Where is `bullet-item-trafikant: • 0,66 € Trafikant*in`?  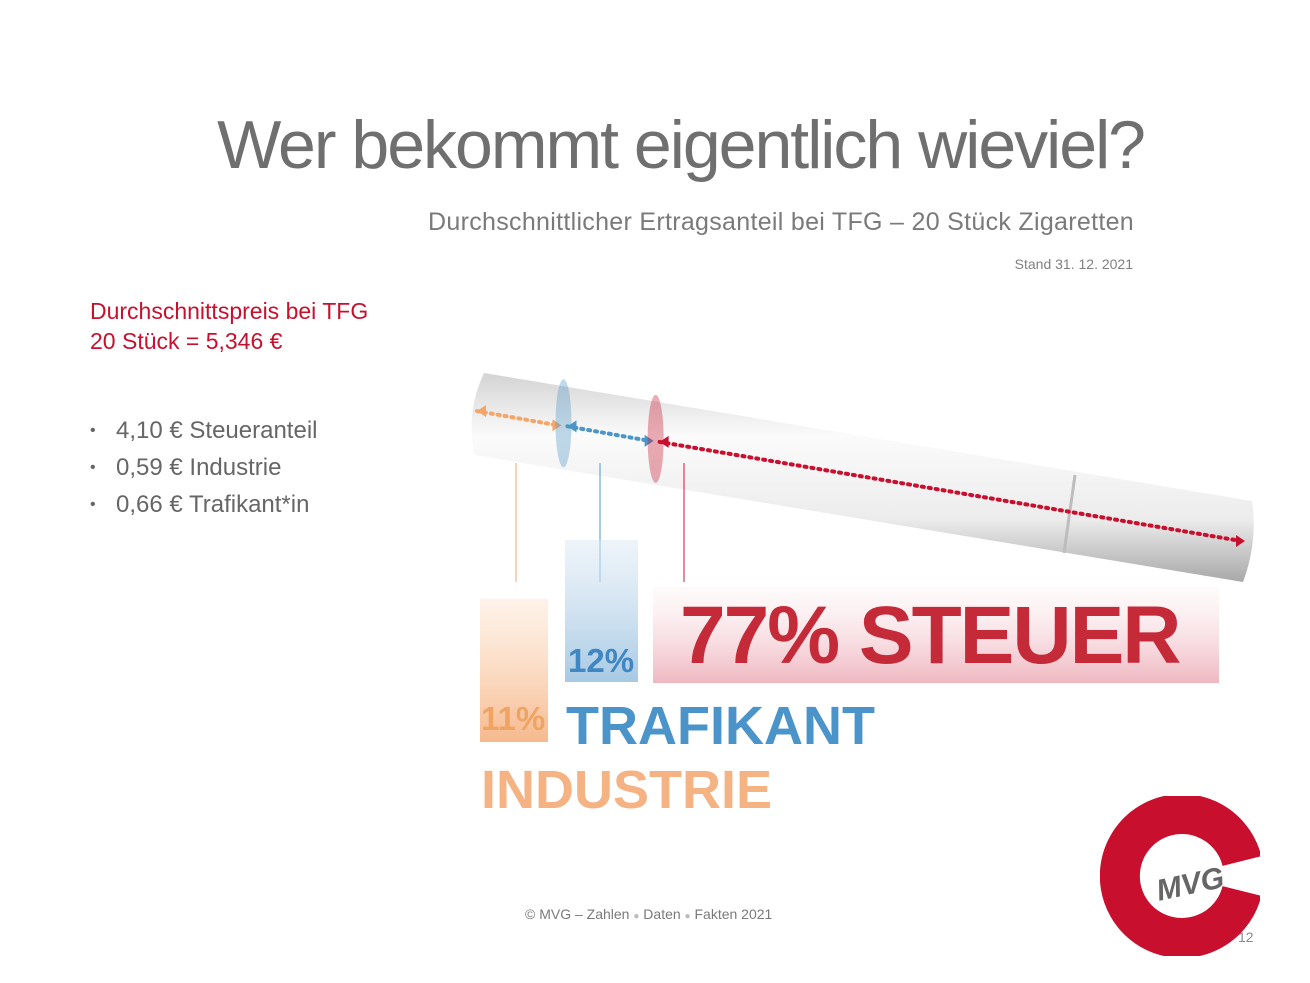 bullet-item-trafikant: • 0,66 € Trafikant*in is located at coordinates (203, 504).